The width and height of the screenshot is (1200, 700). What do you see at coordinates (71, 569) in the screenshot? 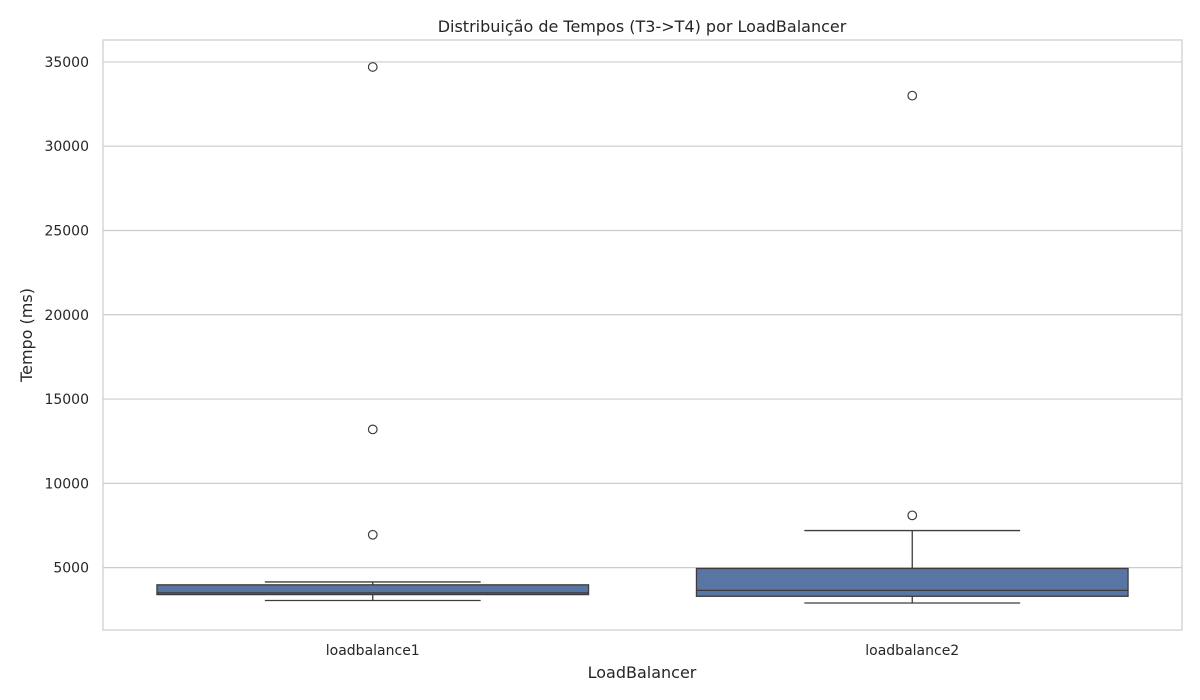
I see `y-tick-label: 5000` at bounding box center [71, 569].